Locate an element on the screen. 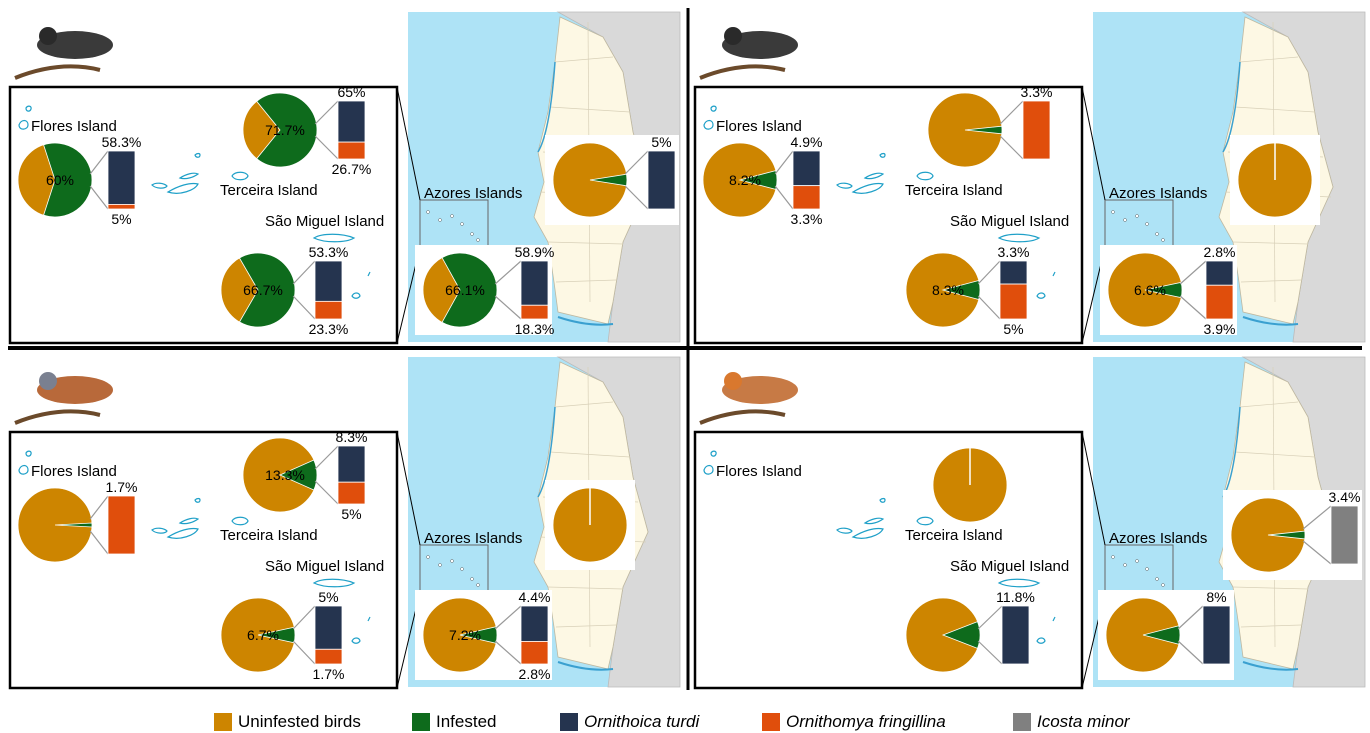  sao-miguel-island-shape is located at coordinates (334, 583).